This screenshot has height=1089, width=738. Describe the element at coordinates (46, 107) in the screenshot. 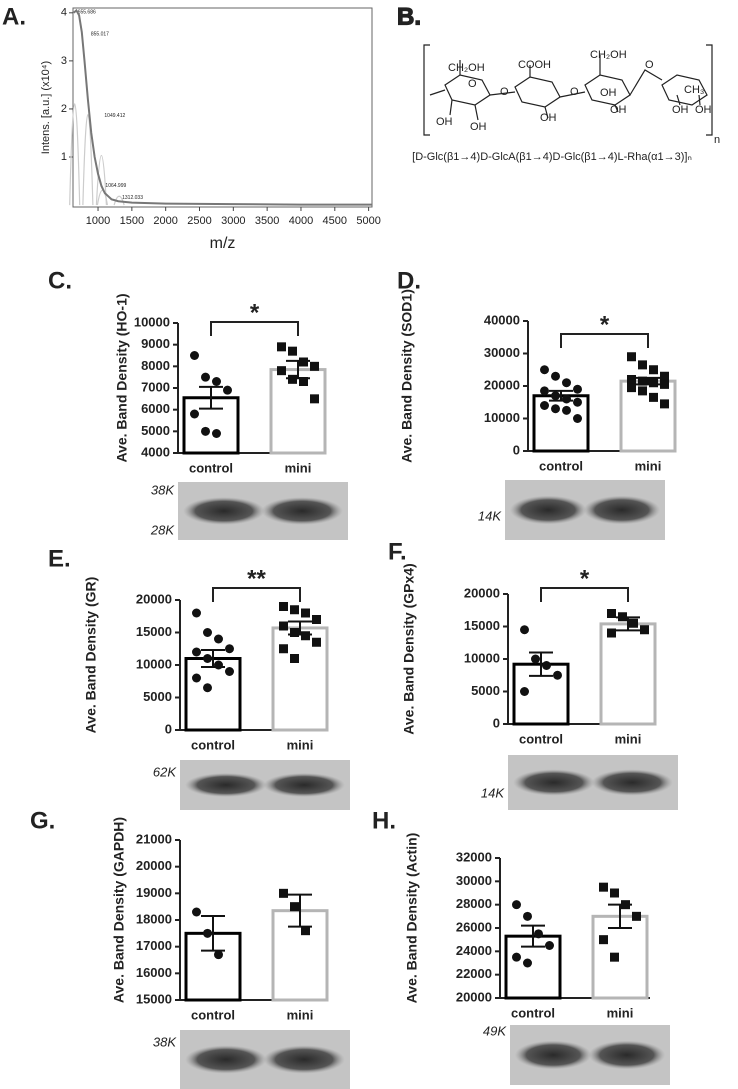

I see `y-axis-label: Intens. [a.u.] (x10⁴)` at that location.